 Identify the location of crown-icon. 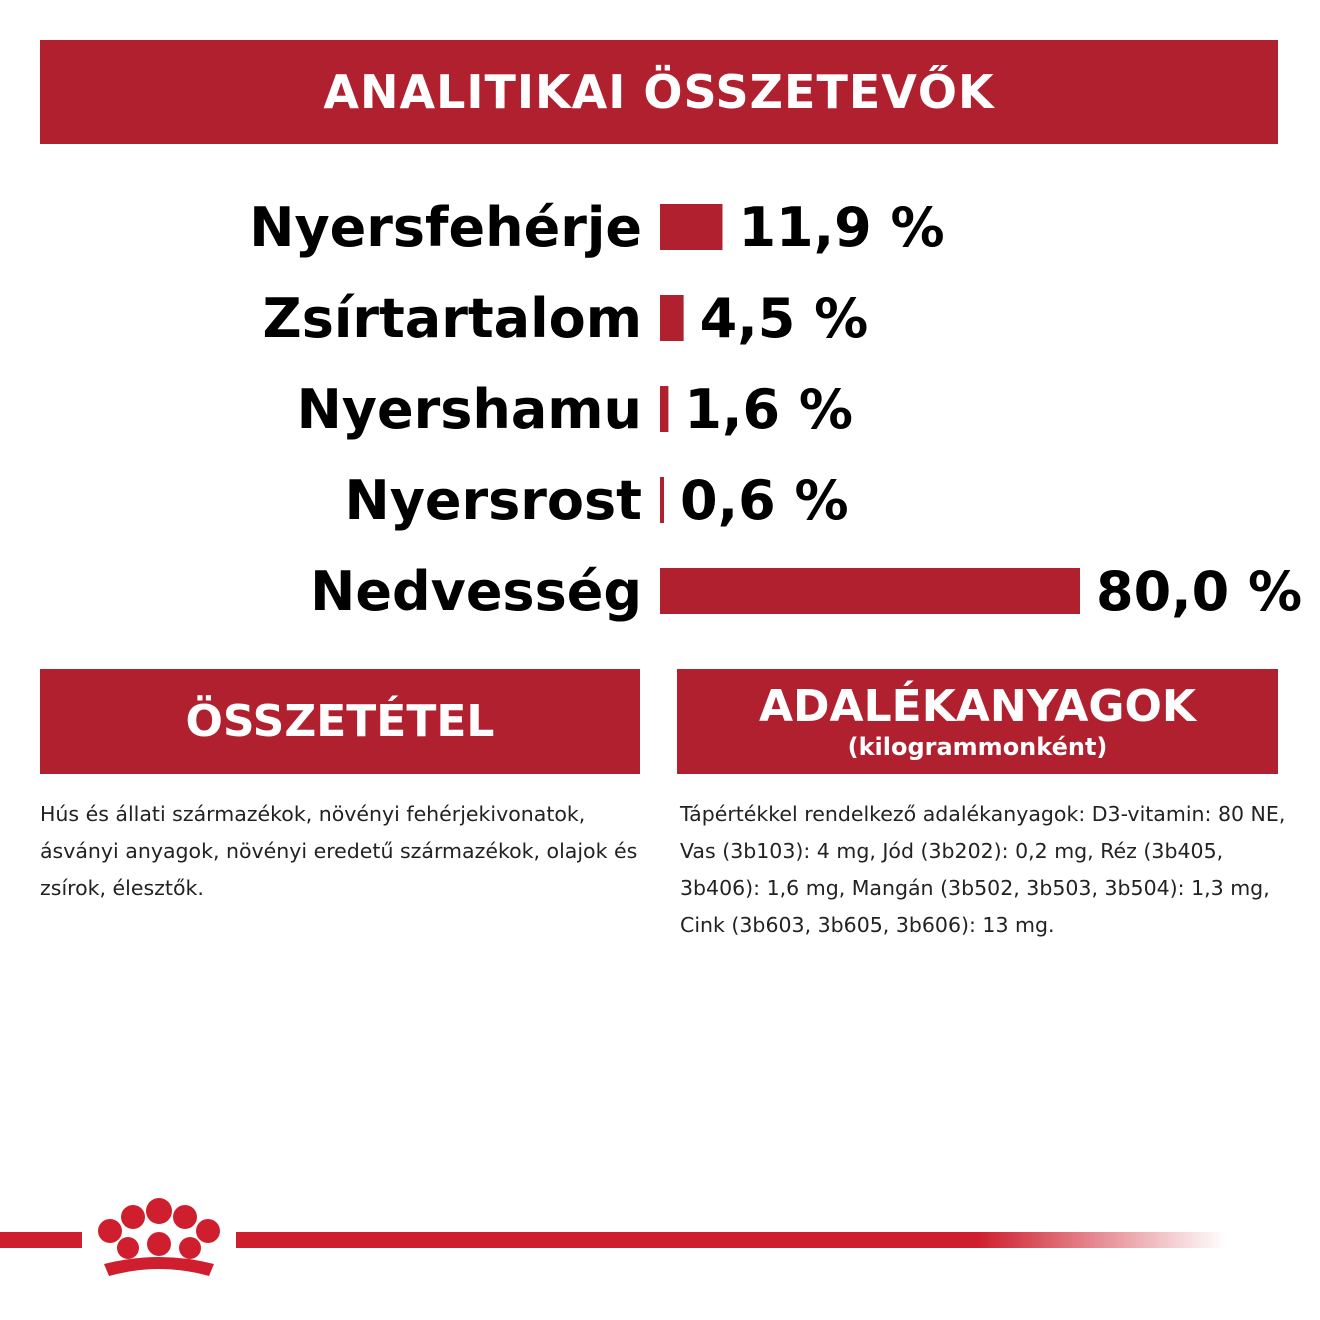
(159, 1237).